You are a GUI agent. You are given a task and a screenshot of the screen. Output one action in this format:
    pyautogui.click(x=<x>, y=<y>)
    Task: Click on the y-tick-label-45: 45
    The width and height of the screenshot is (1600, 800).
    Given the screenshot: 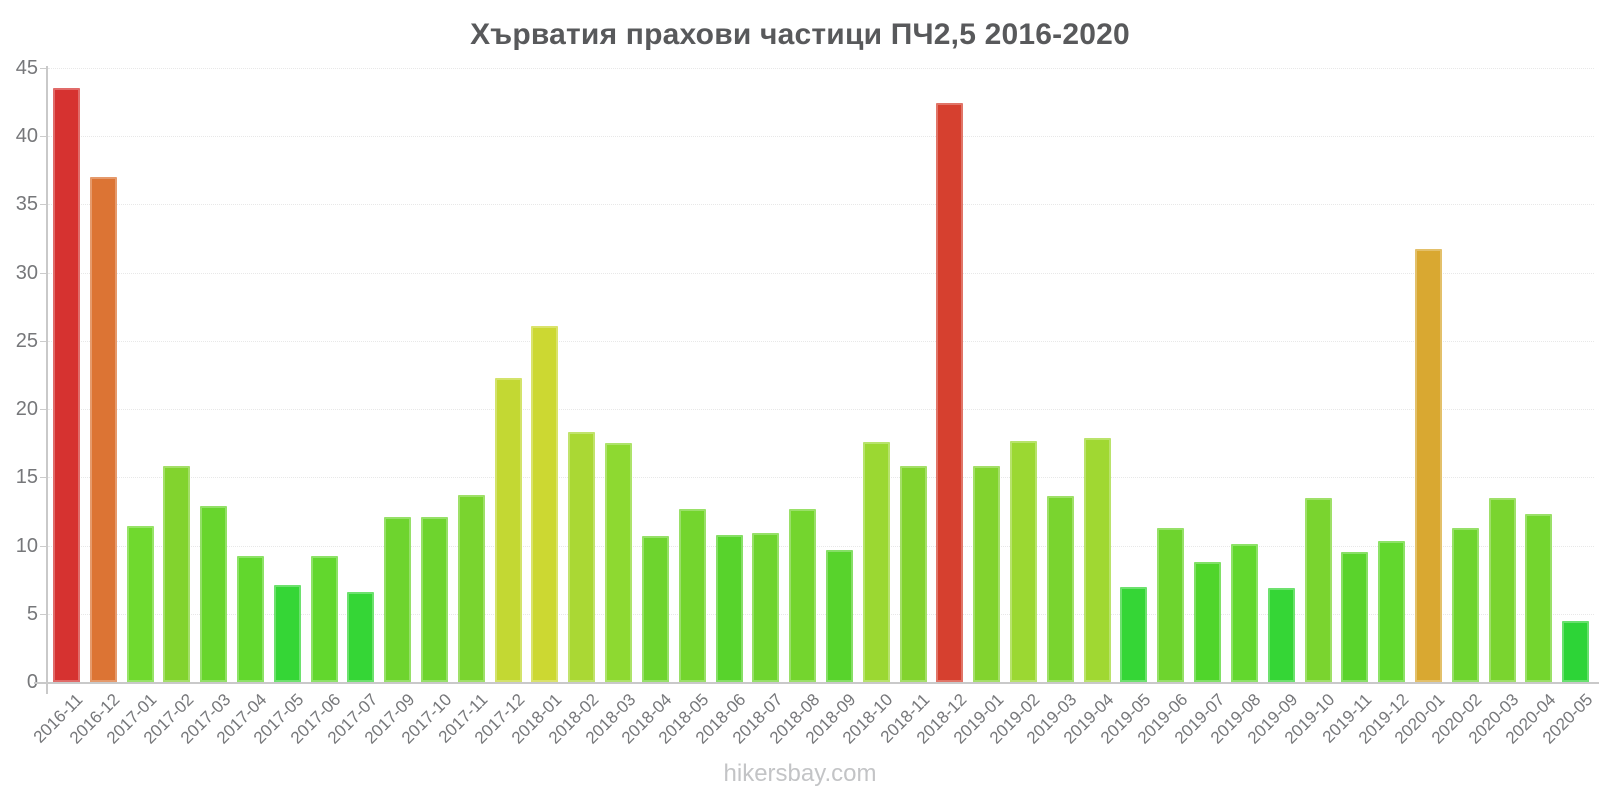 What is the action you would take?
    pyautogui.click(x=26, y=68)
    